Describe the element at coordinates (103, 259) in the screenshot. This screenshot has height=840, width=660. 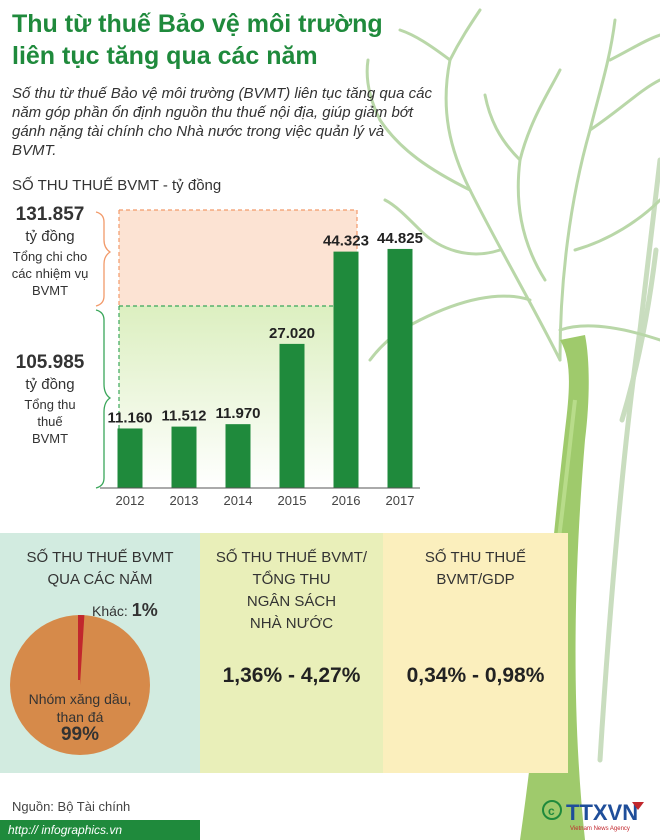
I see `spend-brace` at that location.